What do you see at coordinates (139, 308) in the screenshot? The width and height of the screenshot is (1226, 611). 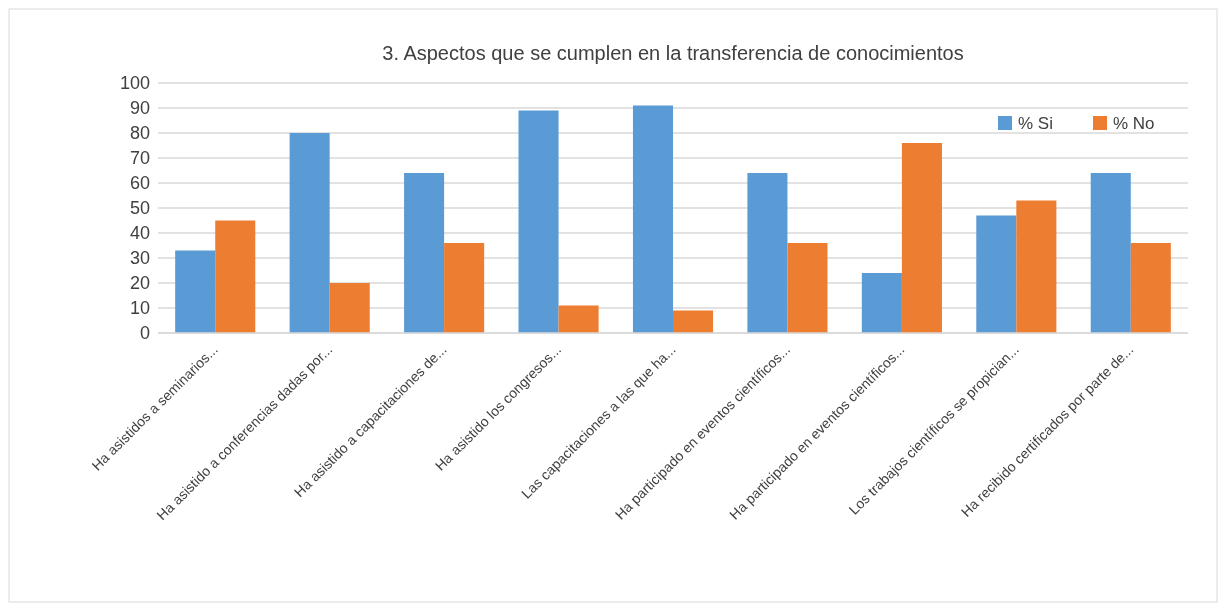 I see `y-tick-label: 10` at bounding box center [139, 308].